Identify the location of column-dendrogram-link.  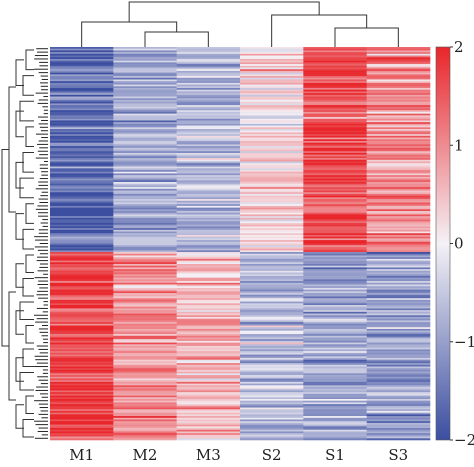
(129, 34).